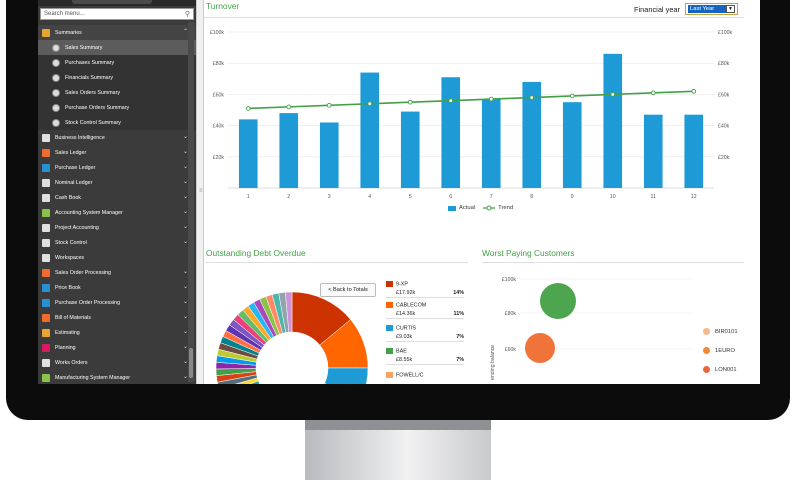 This screenshot has width=796, height=480. I want to click on debt-legend-item: BAE £8.55k 7%, so click(425, 357).